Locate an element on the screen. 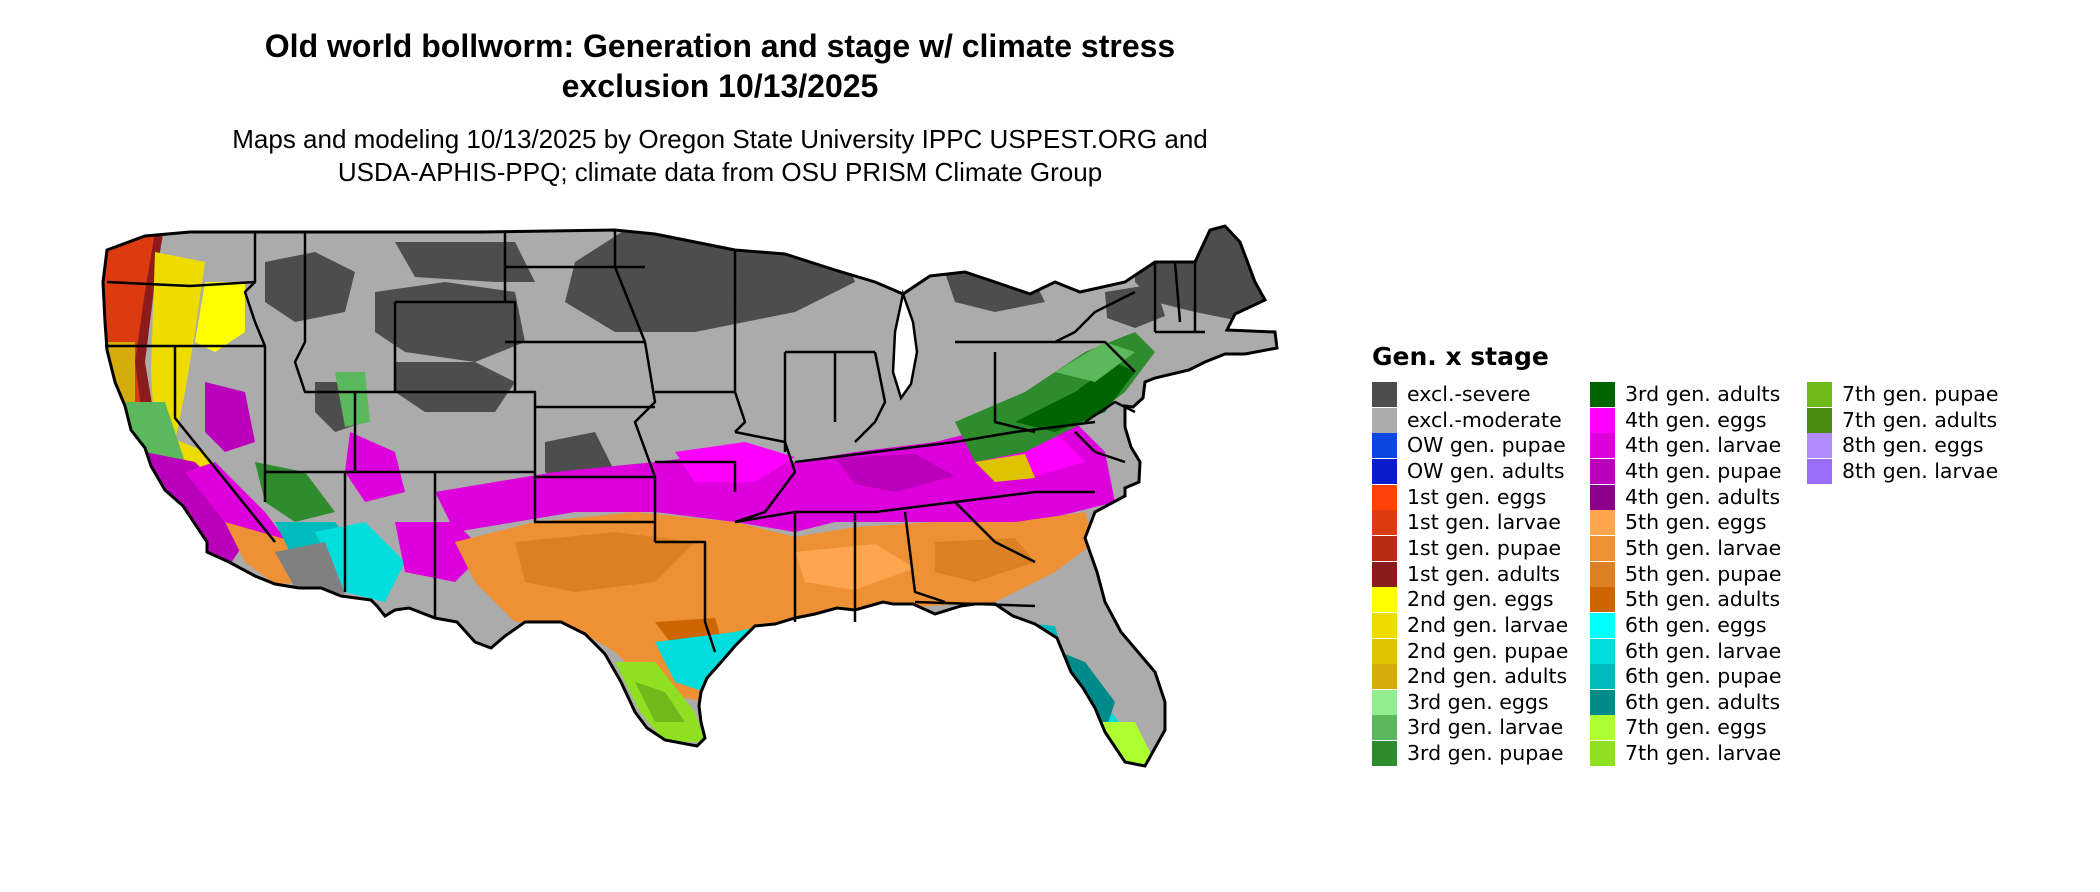 Image resolution: width=2100 pixels, height=892 pixels. legend-label: OW gen. adults is located at coordinates (1486, 470).